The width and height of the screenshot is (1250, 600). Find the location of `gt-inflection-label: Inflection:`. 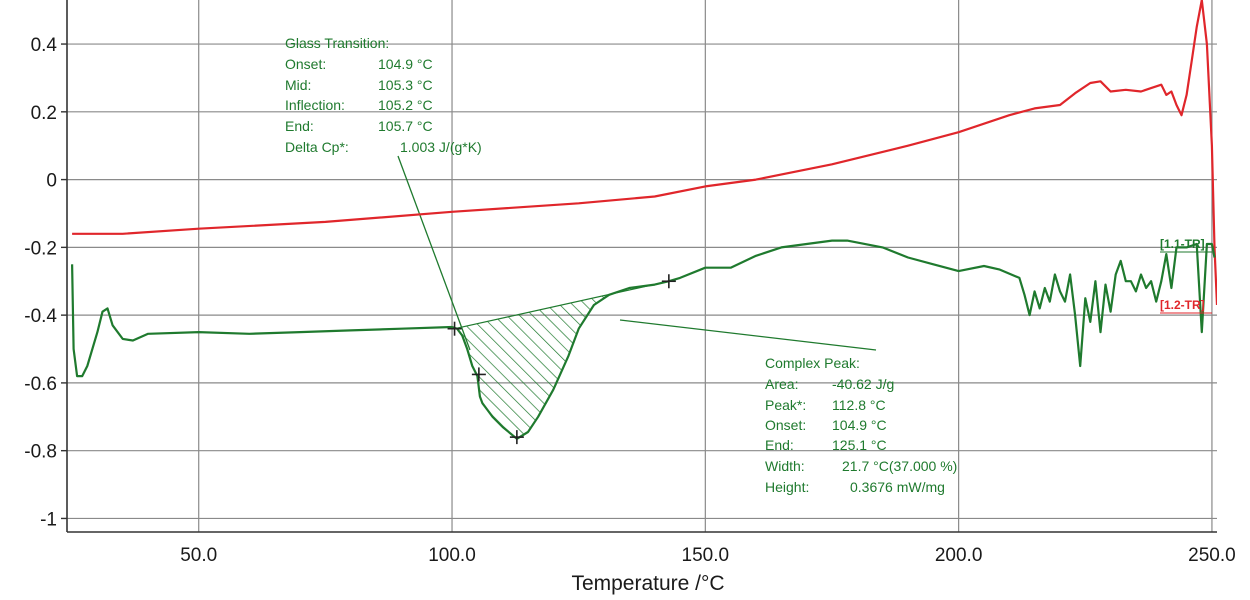

gt-inflection-label: Inflection: is located at coordinates (315, 105).